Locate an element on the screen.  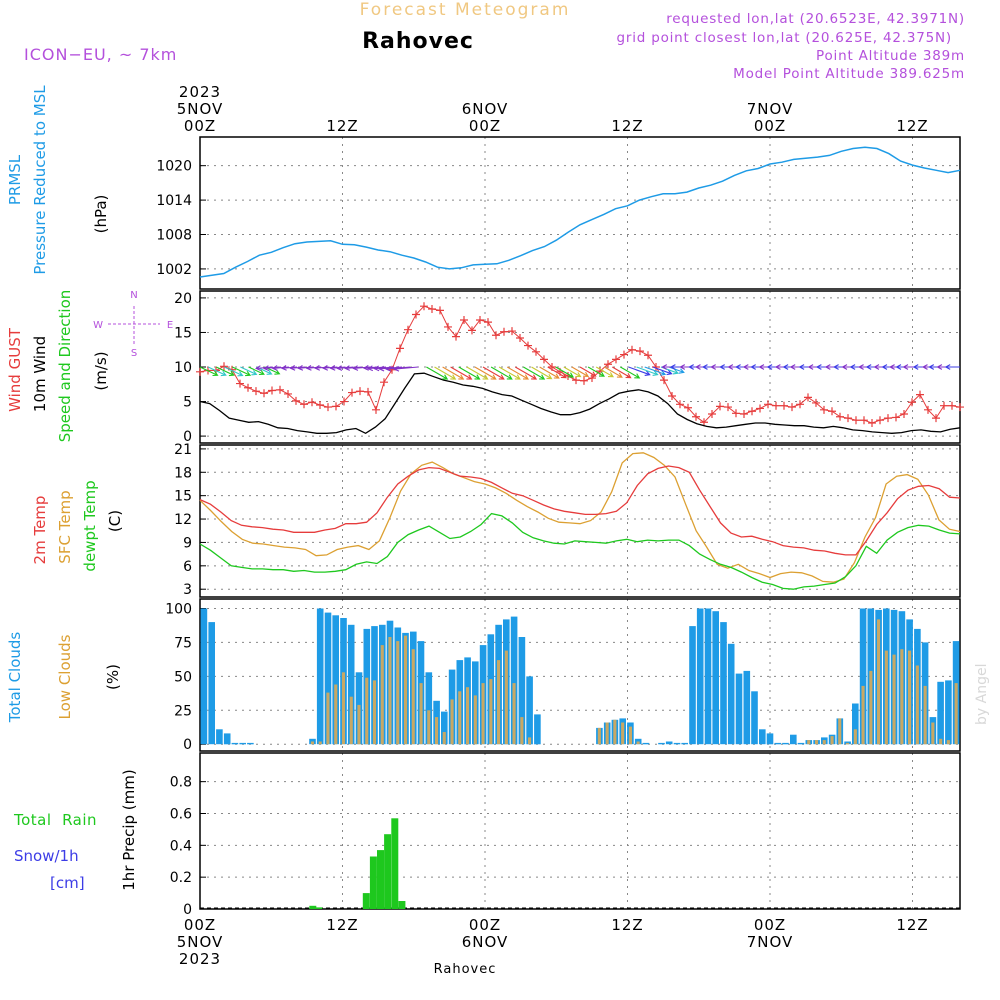
top-time-label: 5NOV is located at coordinates (200, 109).